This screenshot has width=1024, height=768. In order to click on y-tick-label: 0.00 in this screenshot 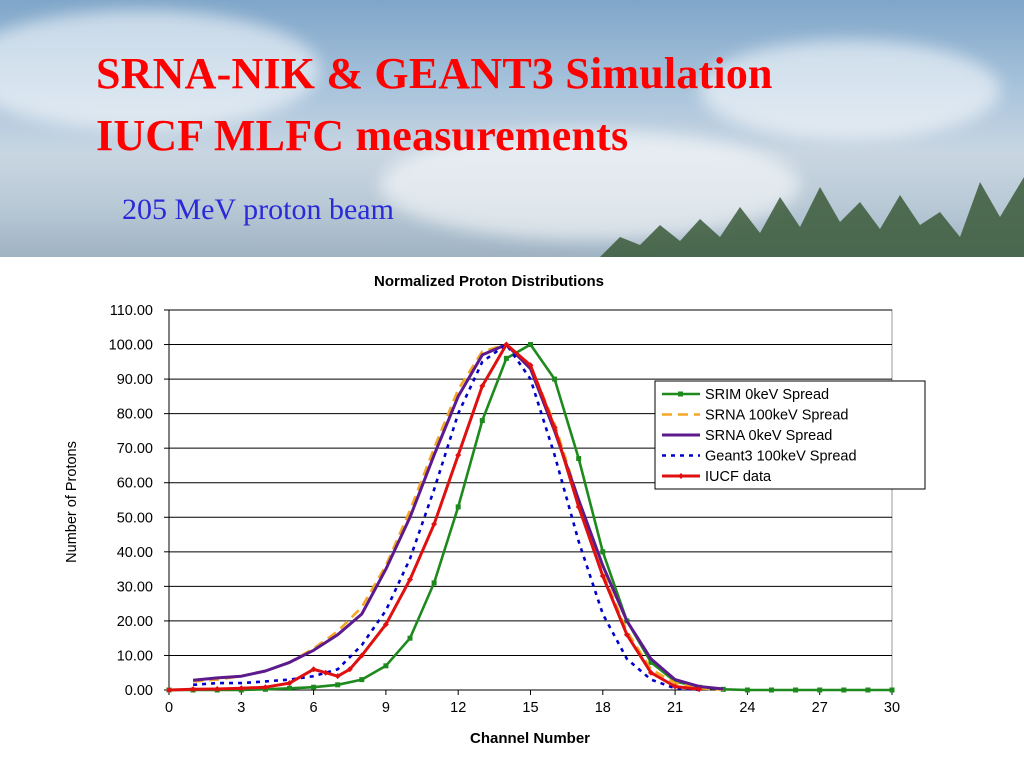, I will do `click(139, 691)`.